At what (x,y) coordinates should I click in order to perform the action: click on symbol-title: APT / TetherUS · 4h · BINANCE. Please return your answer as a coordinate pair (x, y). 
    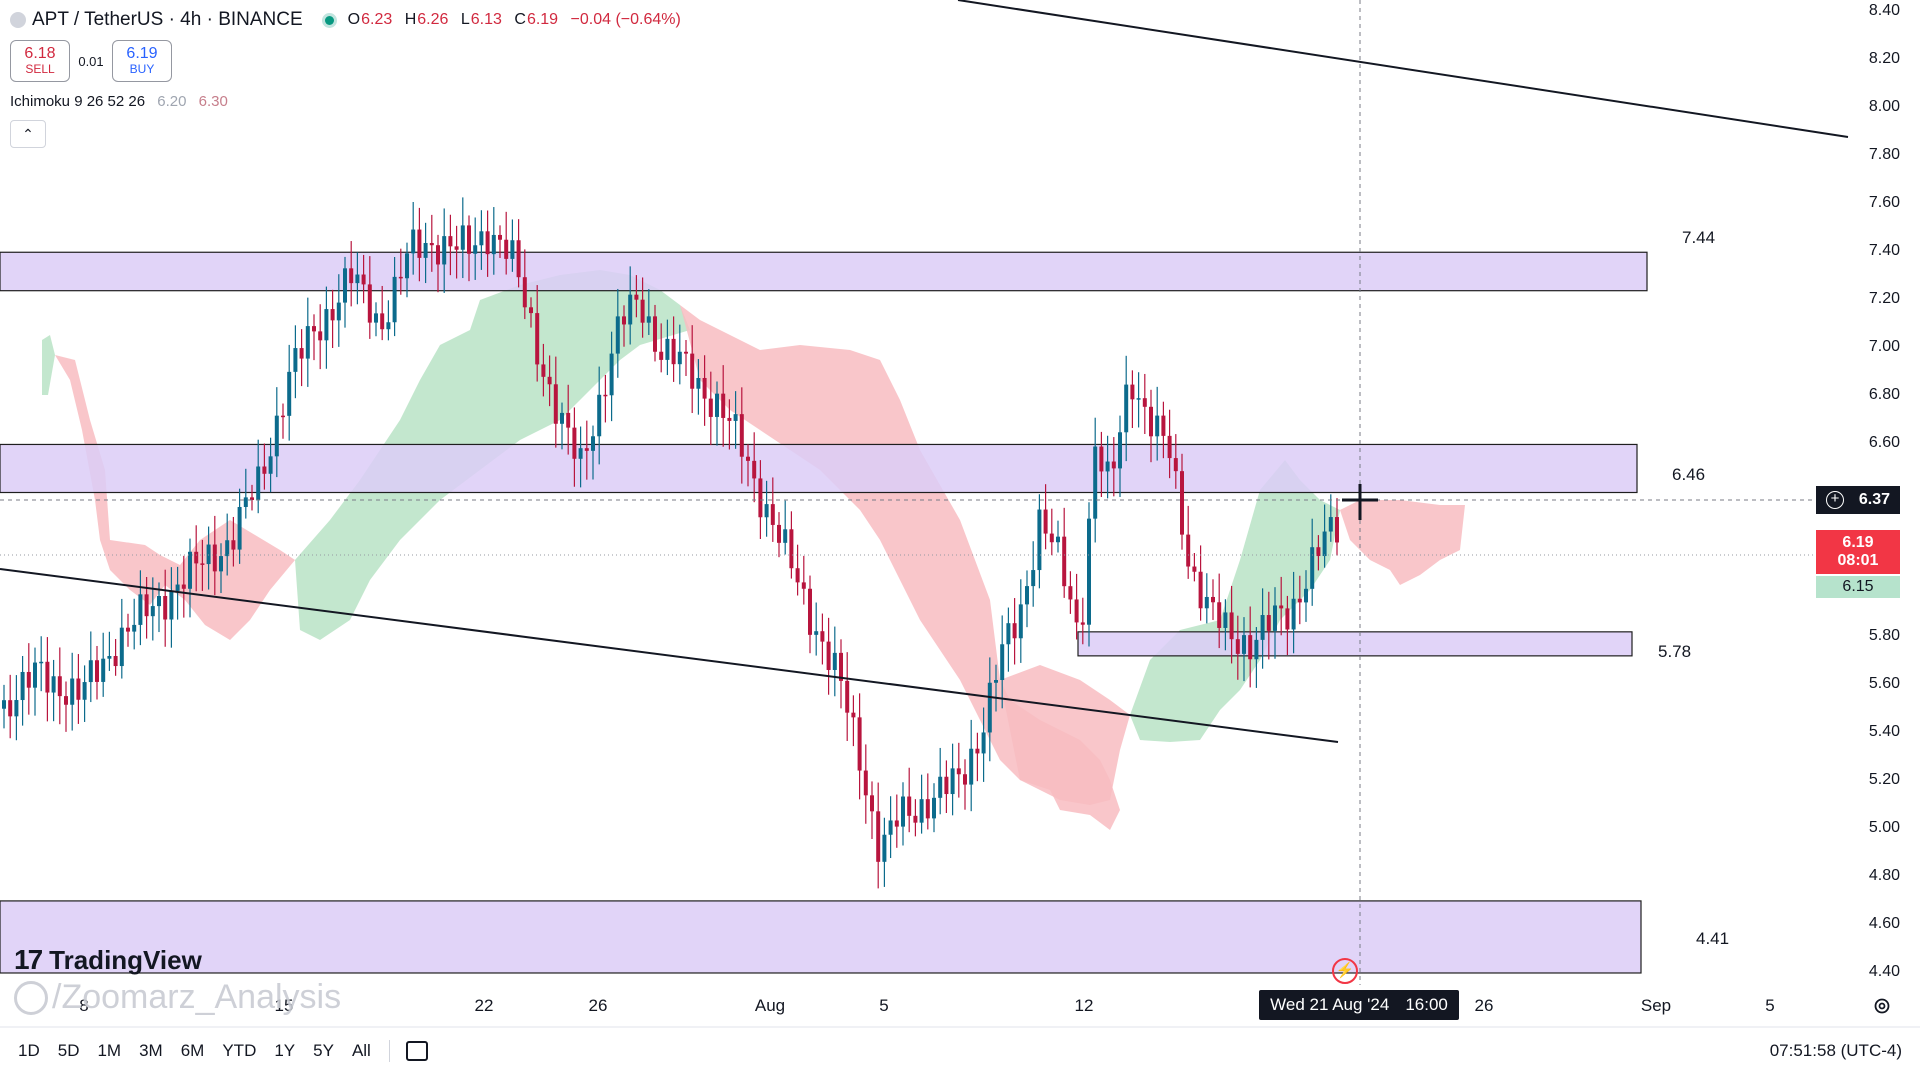
    Looking at the image, I should click on (167, 19).